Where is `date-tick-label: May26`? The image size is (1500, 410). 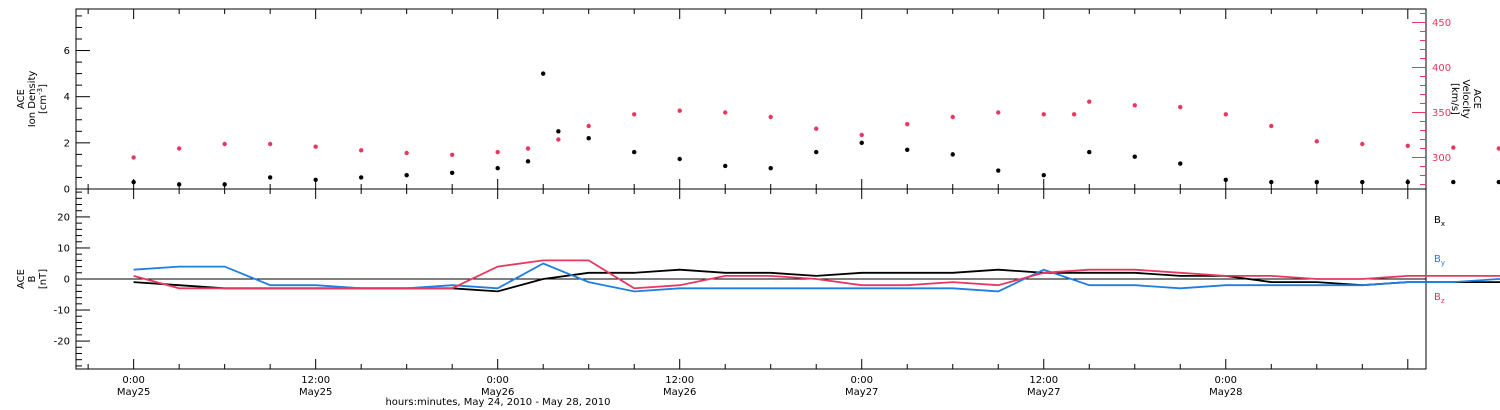 date-tick-label: May26 is located at coordinates (497, 392).